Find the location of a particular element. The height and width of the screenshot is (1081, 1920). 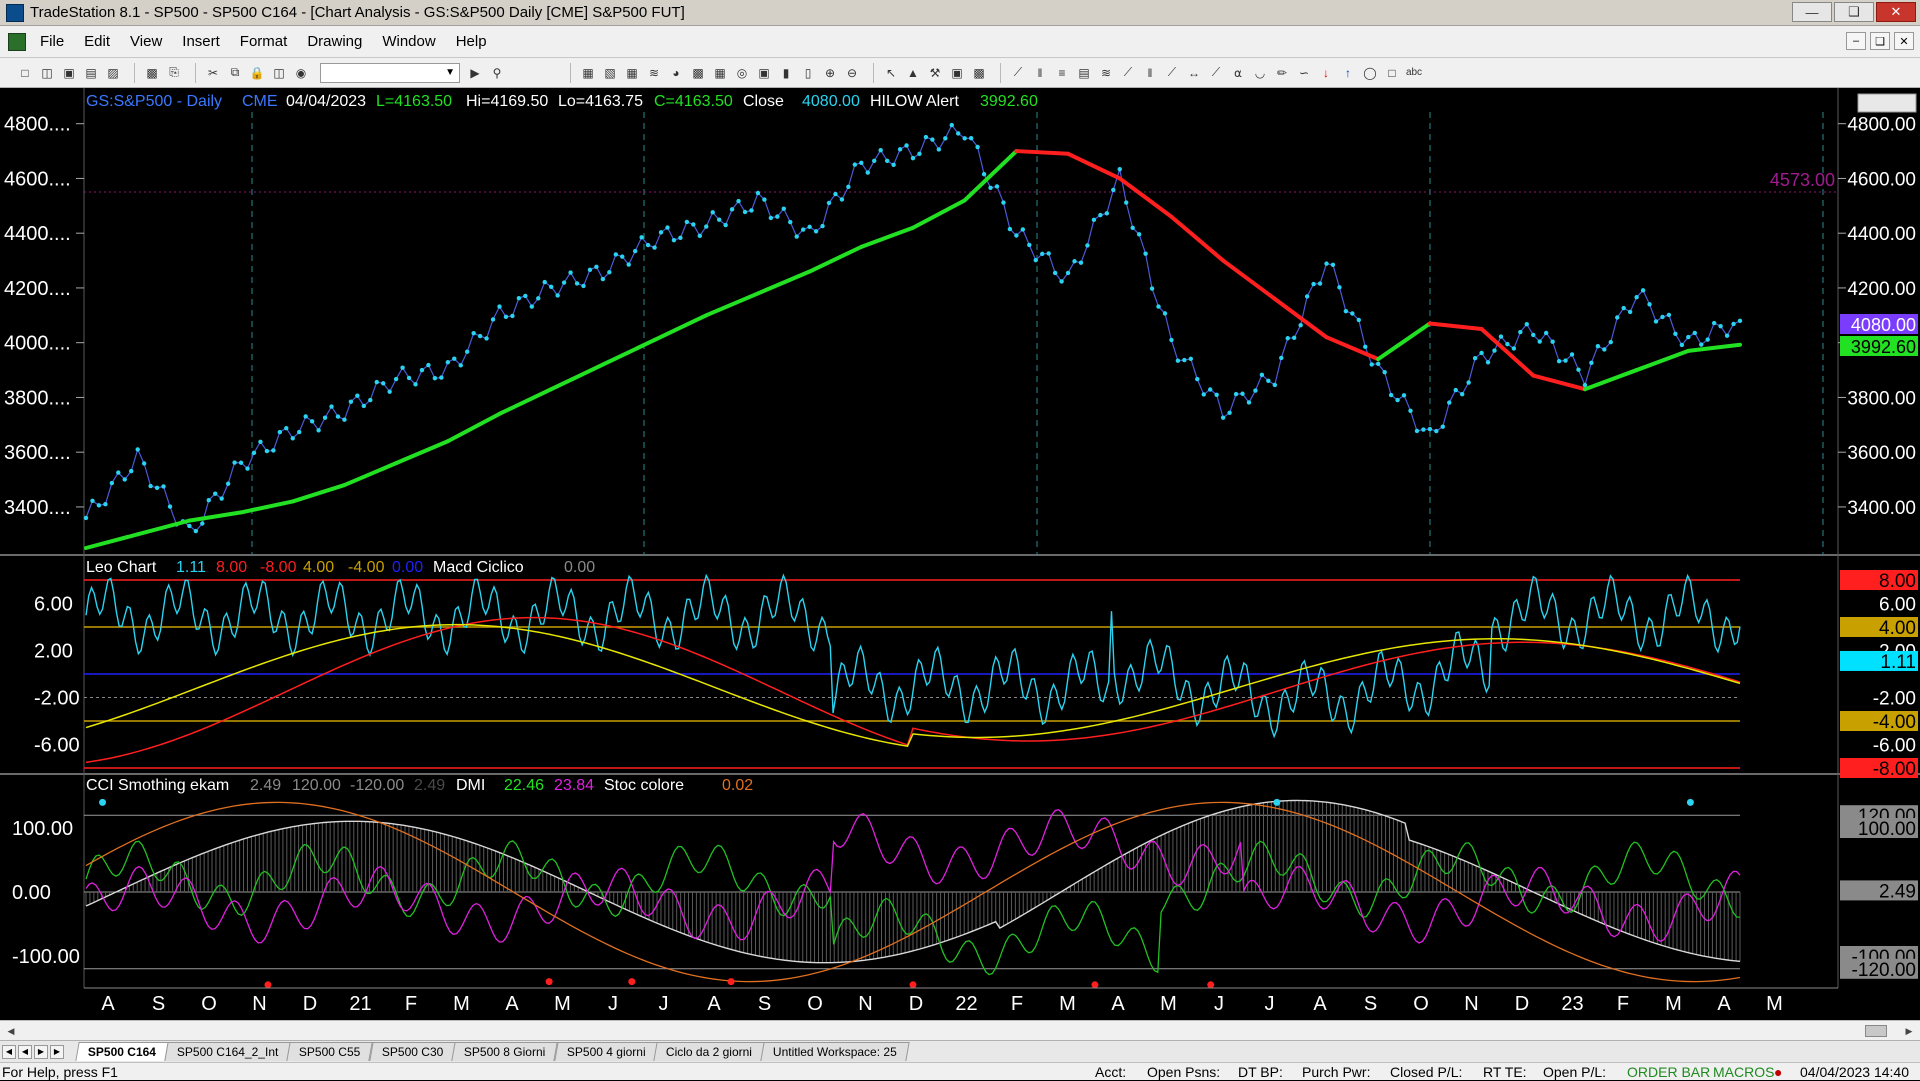

new-icon: □ is located at coordinates (25, 72).